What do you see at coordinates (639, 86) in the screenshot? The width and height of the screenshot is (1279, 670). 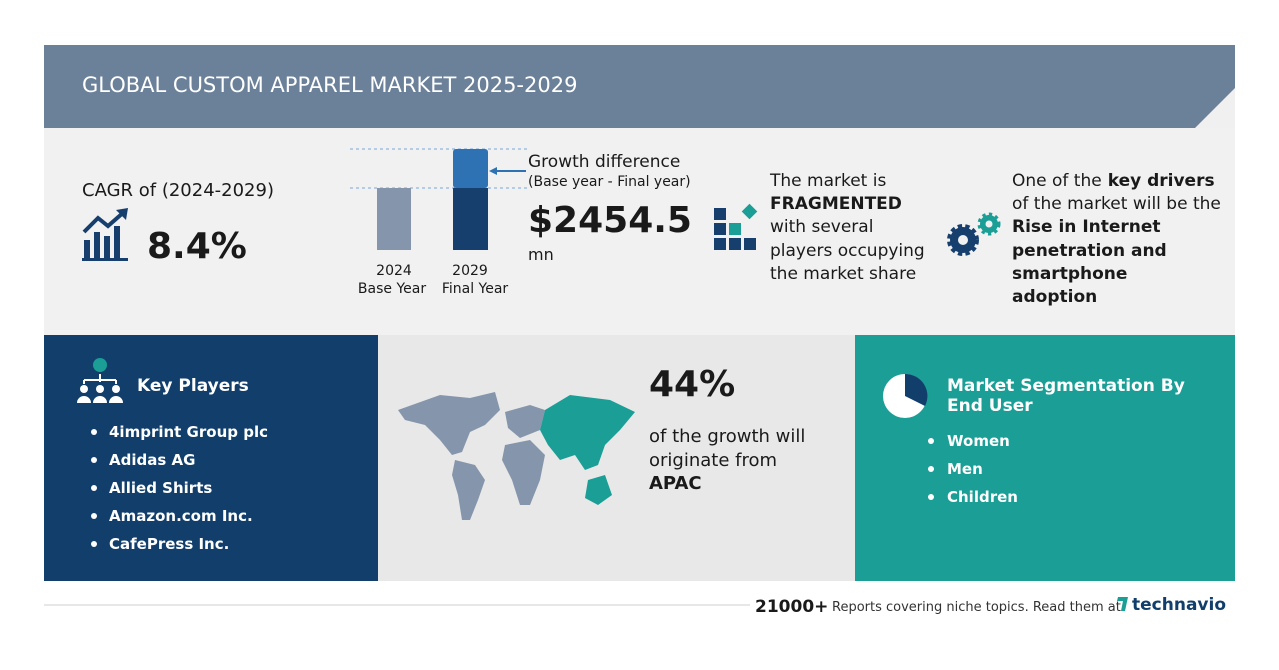 I see `header-band` at bounding box center [639, 86].